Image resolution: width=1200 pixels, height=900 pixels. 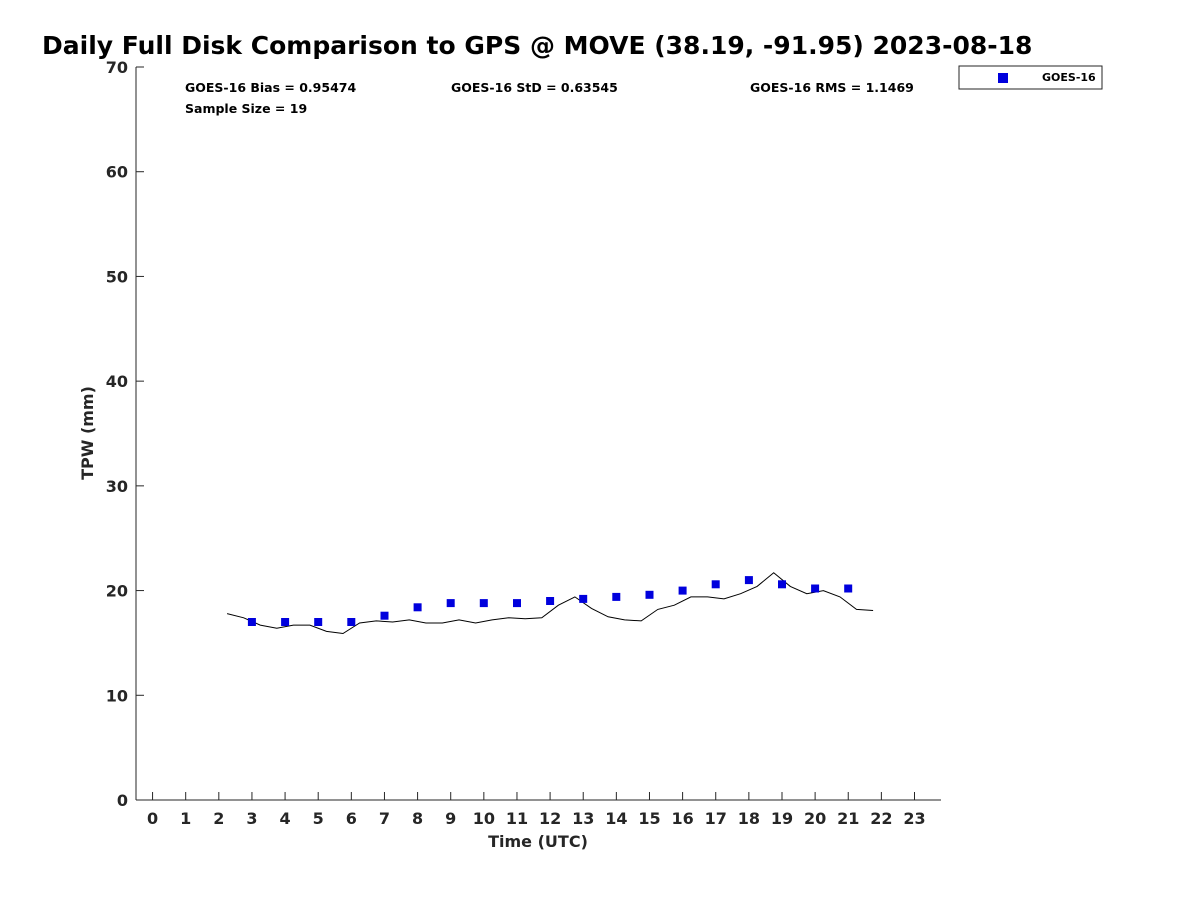 I want to click on legend-box, so click(x=1030, y=77).